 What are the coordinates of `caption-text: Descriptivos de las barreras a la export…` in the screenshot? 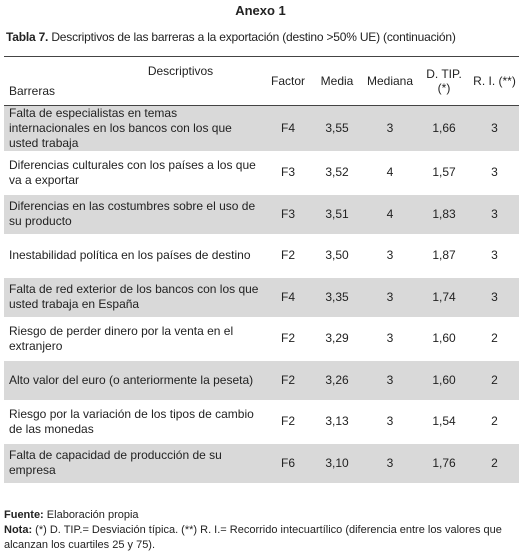 It's located at (253, 37).